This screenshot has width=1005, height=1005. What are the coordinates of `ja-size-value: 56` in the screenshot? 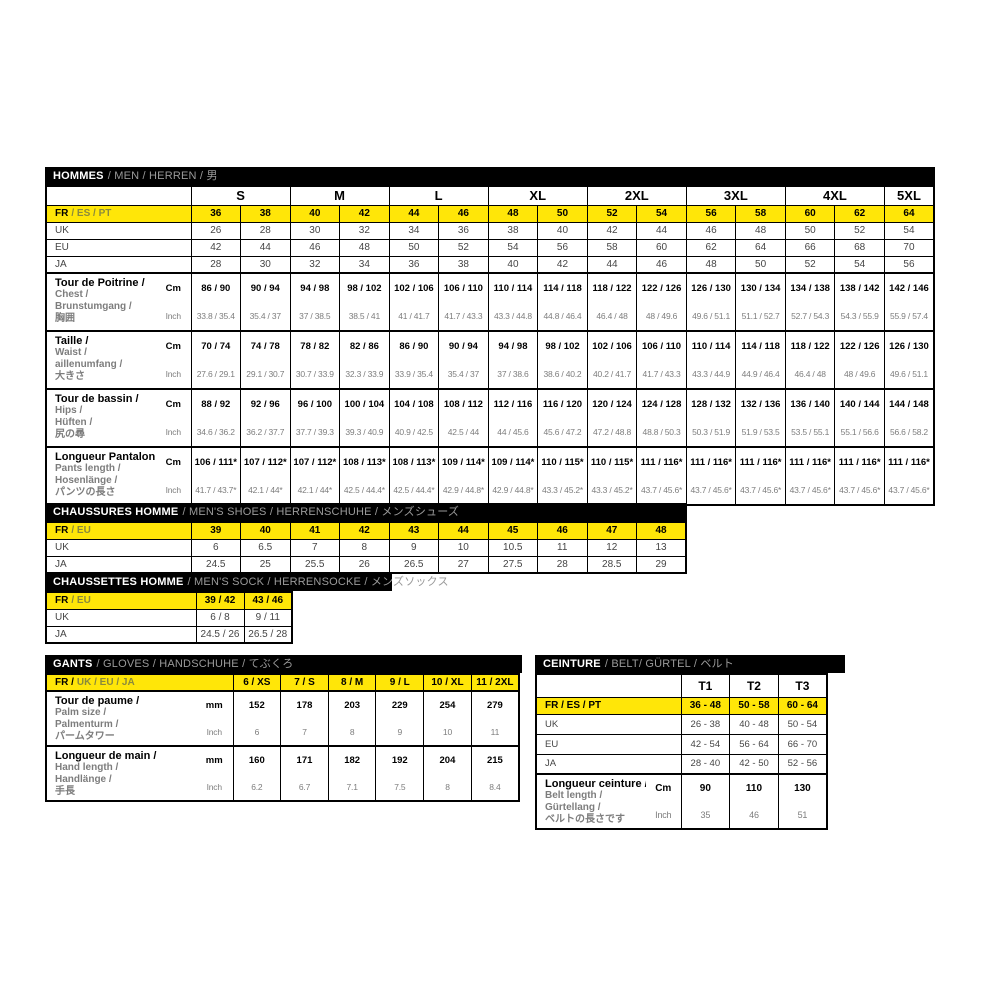 It's located at (909, 264).